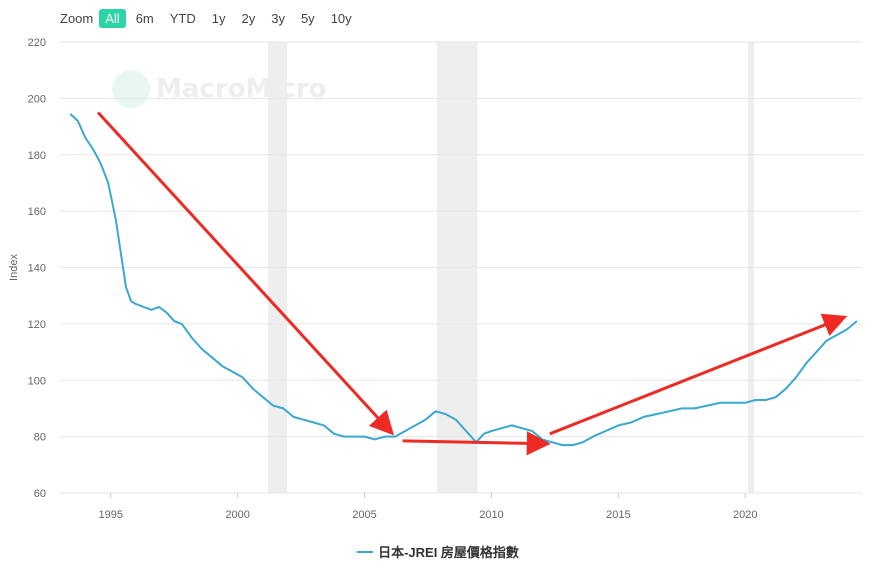  What do you see at coordinates (144, 18) in the screenshot?
I see `zoom-6m-button: 6m` at bounding box center [144, 18].